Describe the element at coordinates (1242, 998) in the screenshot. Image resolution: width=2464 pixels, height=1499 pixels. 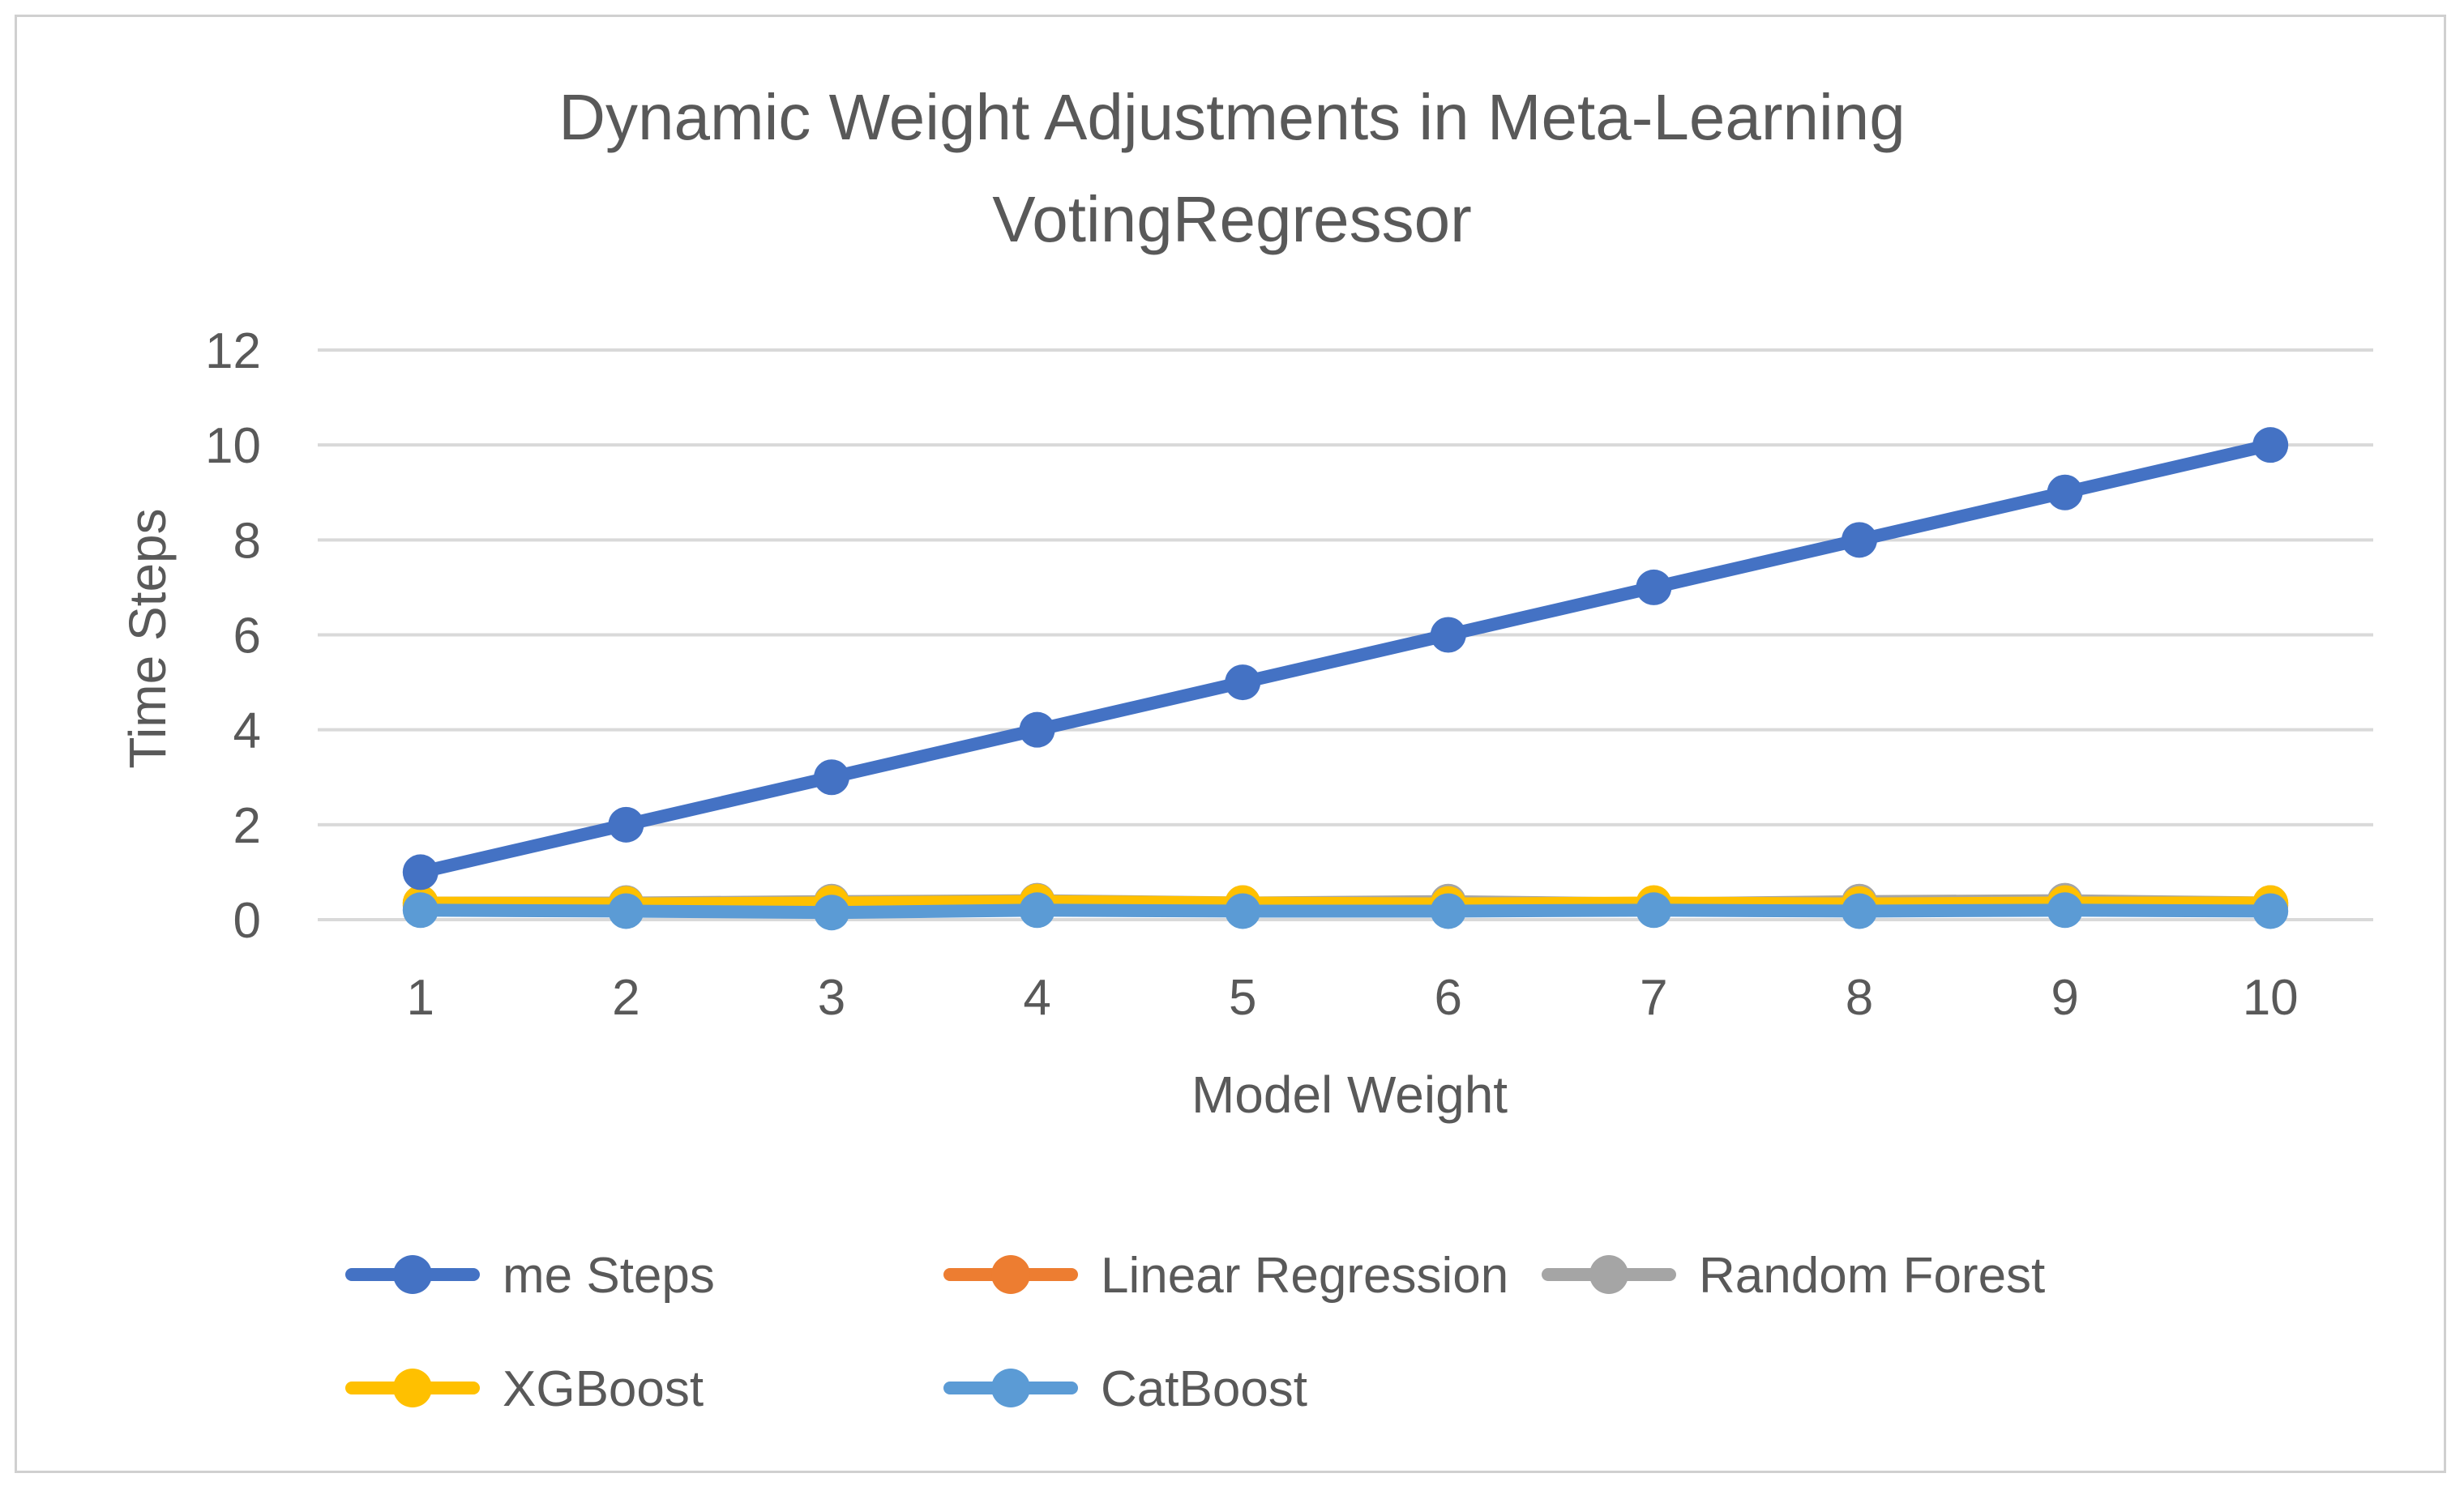
I see `x-tick-label: 5` at that location.